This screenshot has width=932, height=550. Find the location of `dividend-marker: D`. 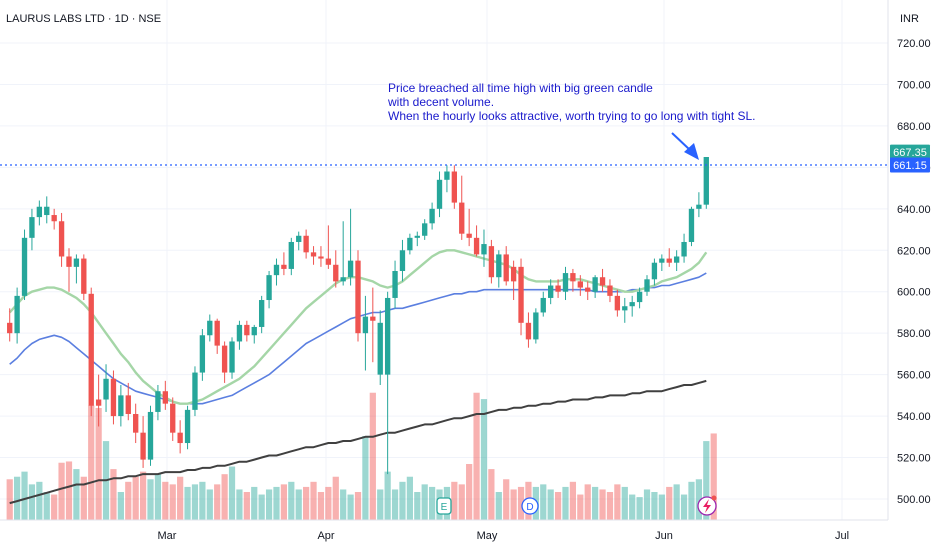

dividend-marker: D is located at coordinates (530, 506).